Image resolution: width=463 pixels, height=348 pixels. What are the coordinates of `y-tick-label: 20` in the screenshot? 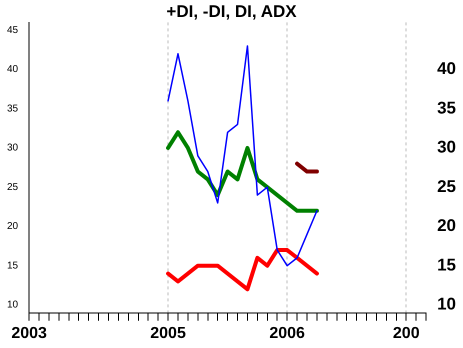 It's located at (13, 226).